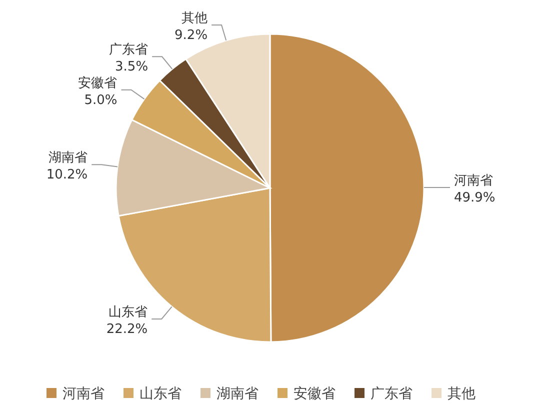  I want to click on legend-label: 湖南省, so click(237, 394).